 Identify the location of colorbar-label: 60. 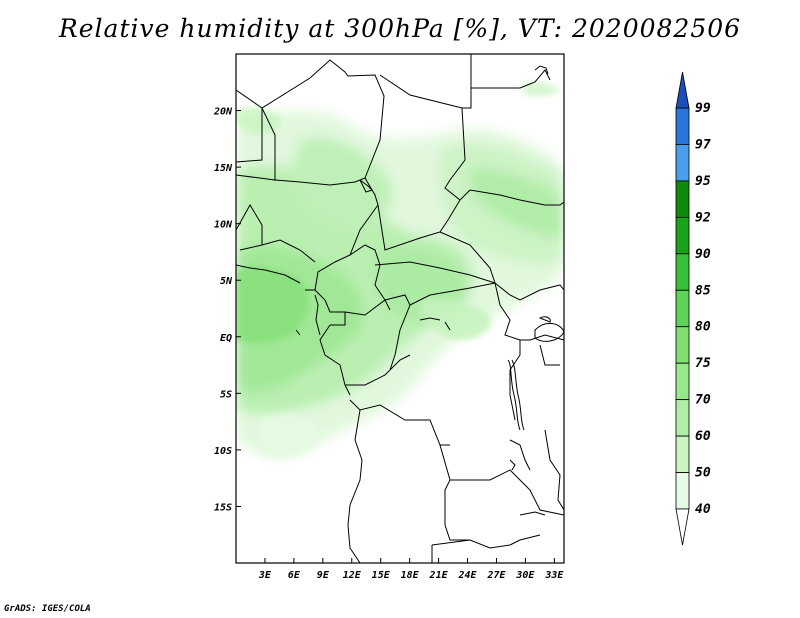
(703, 436).